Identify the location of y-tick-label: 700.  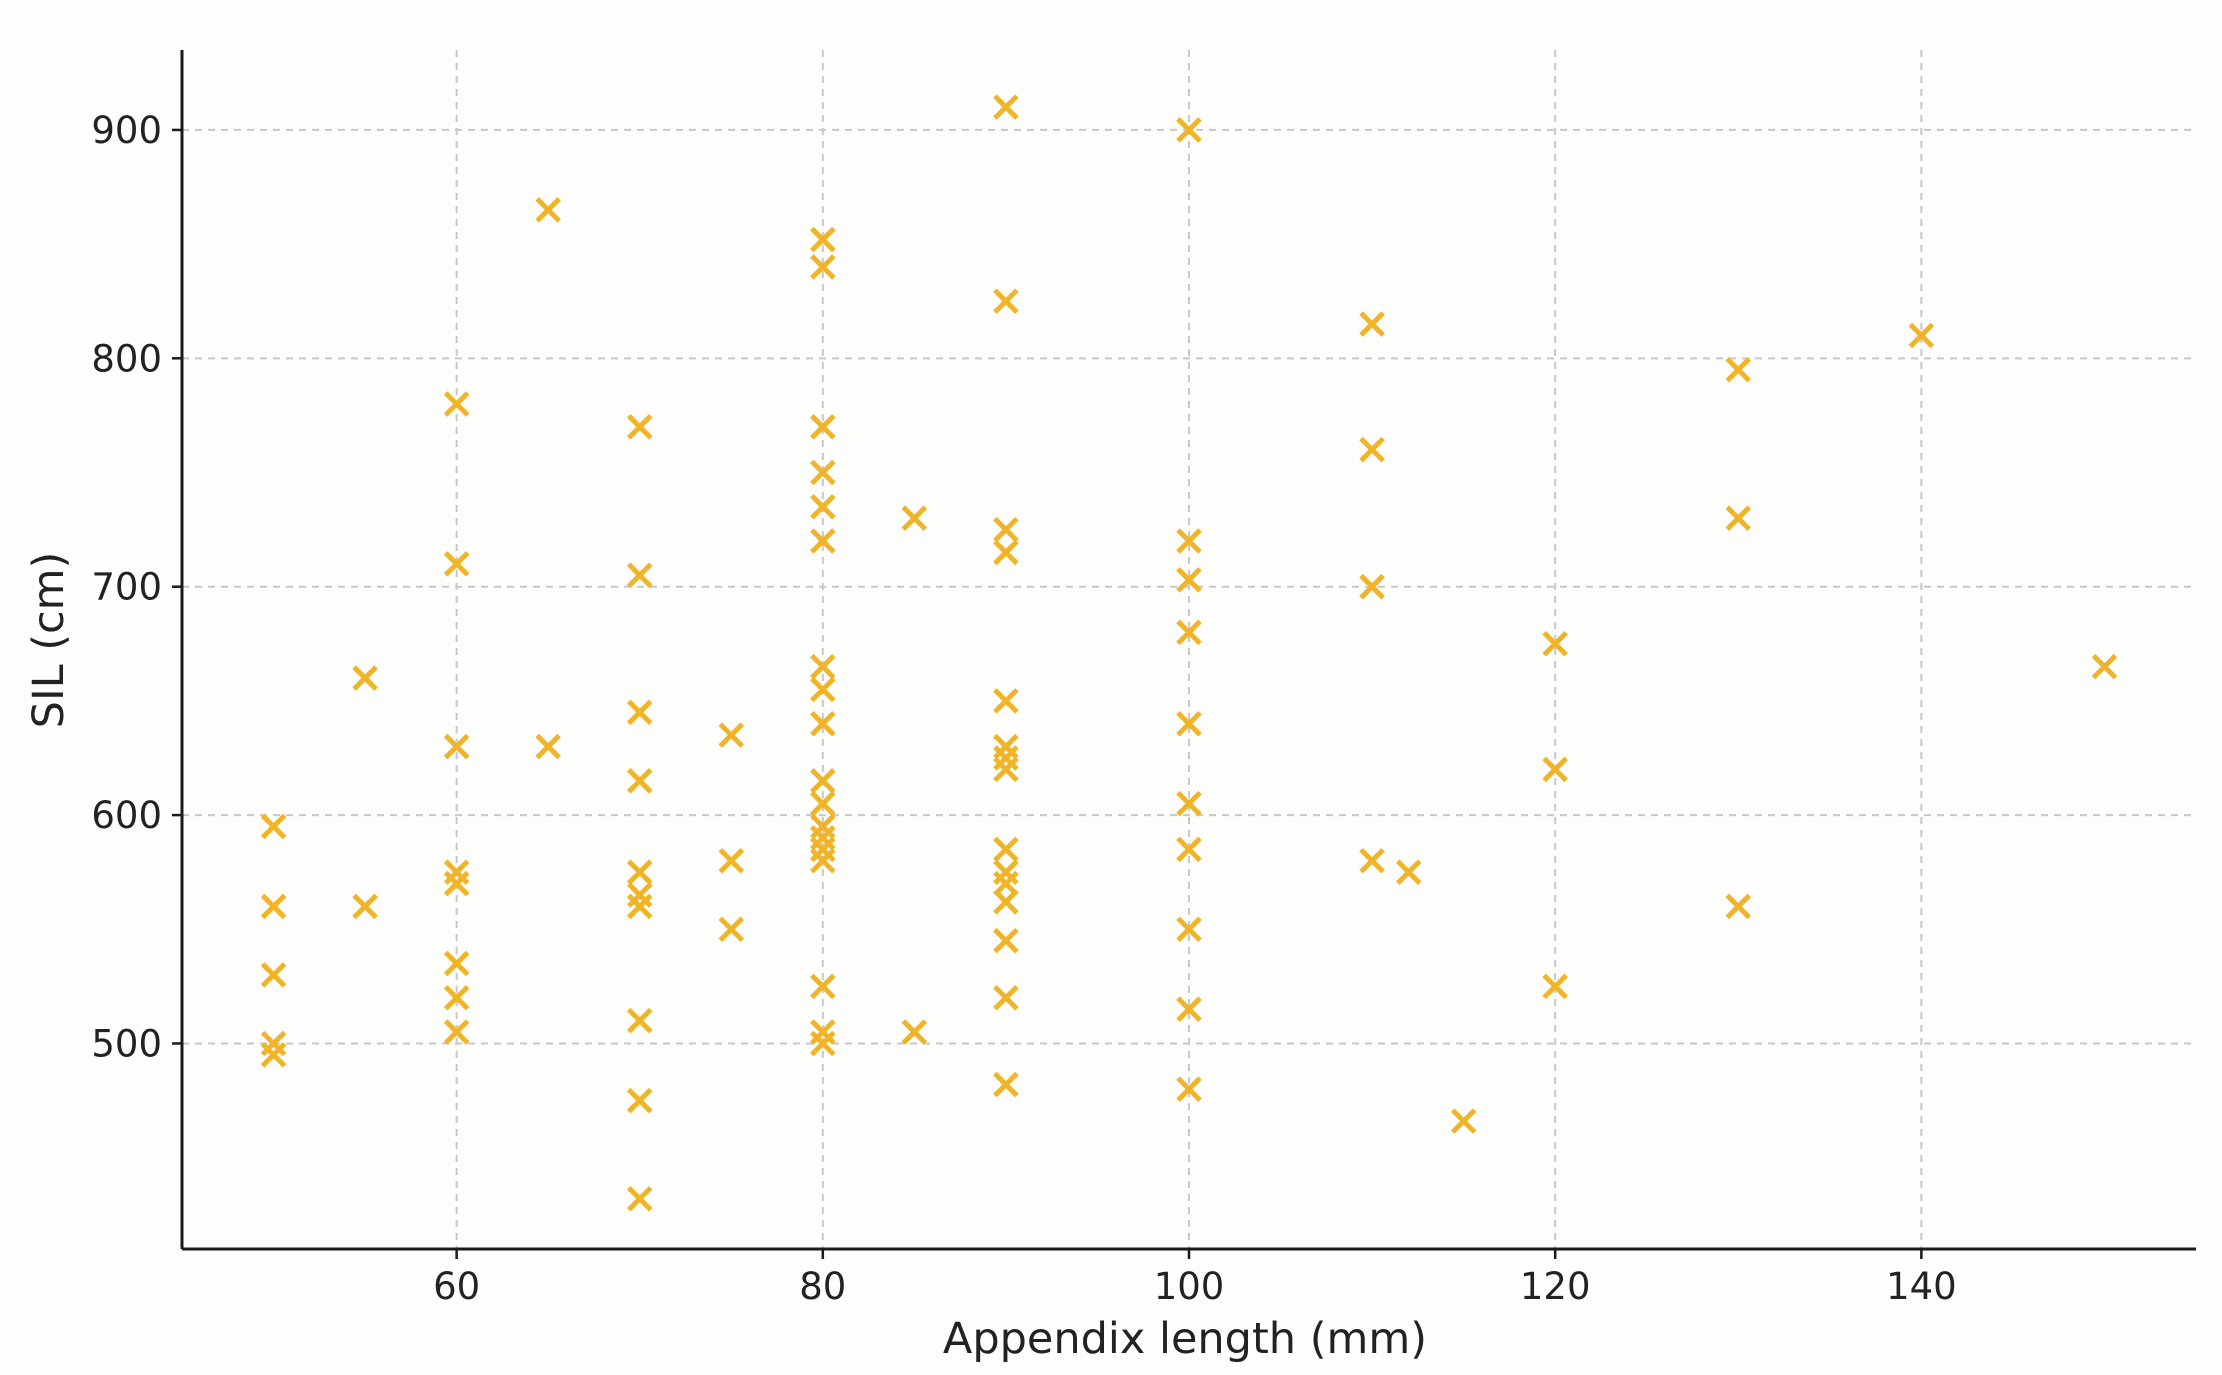
(126, 587).